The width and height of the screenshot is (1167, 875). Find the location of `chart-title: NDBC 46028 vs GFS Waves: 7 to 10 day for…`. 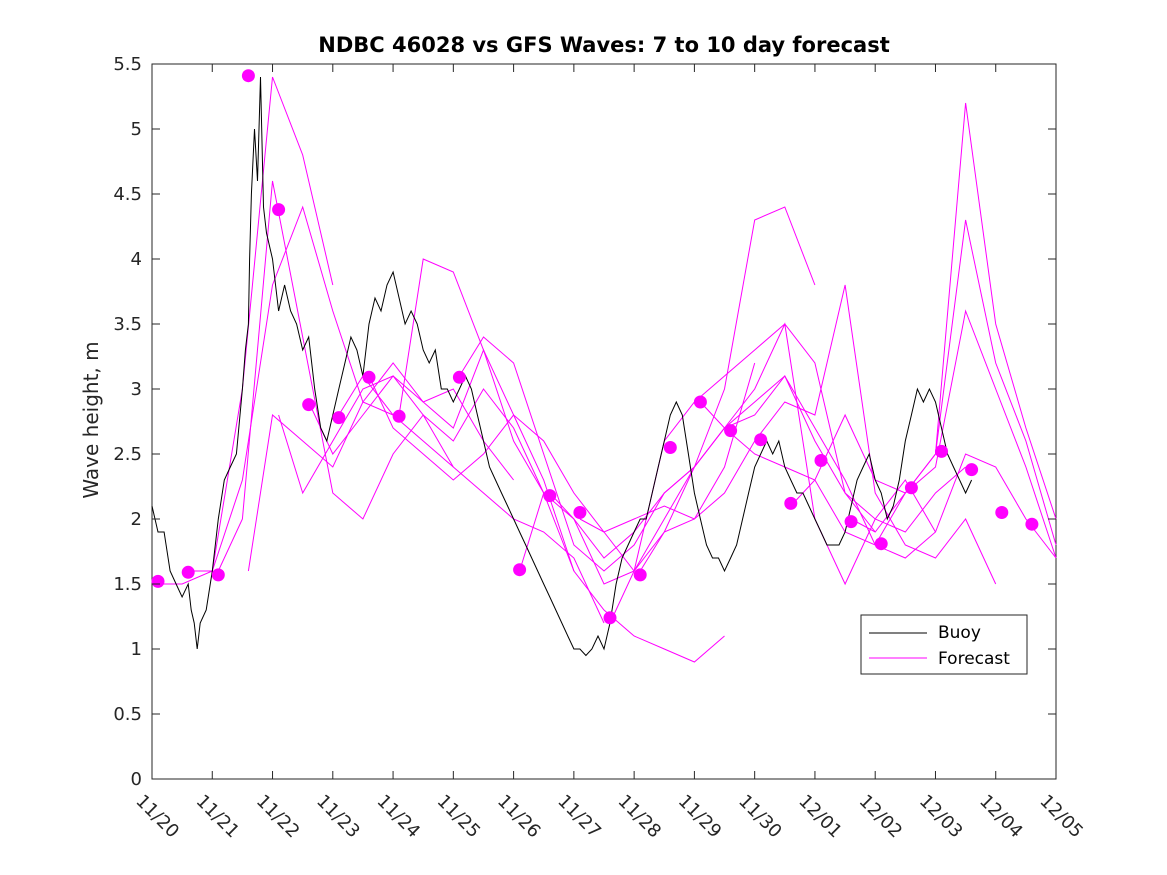

chart-title: NDBC 46028 vs GFS Waves: 7 to 10 day for… is located at coordinates (603, 45).